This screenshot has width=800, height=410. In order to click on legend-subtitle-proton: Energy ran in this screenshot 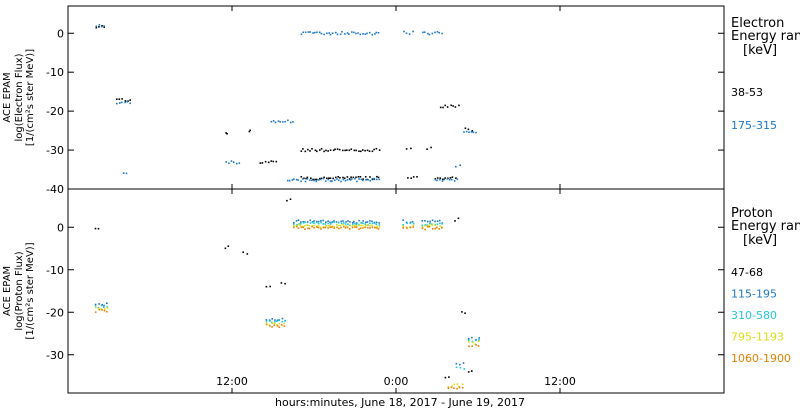, I will do `click(765, 226)`.